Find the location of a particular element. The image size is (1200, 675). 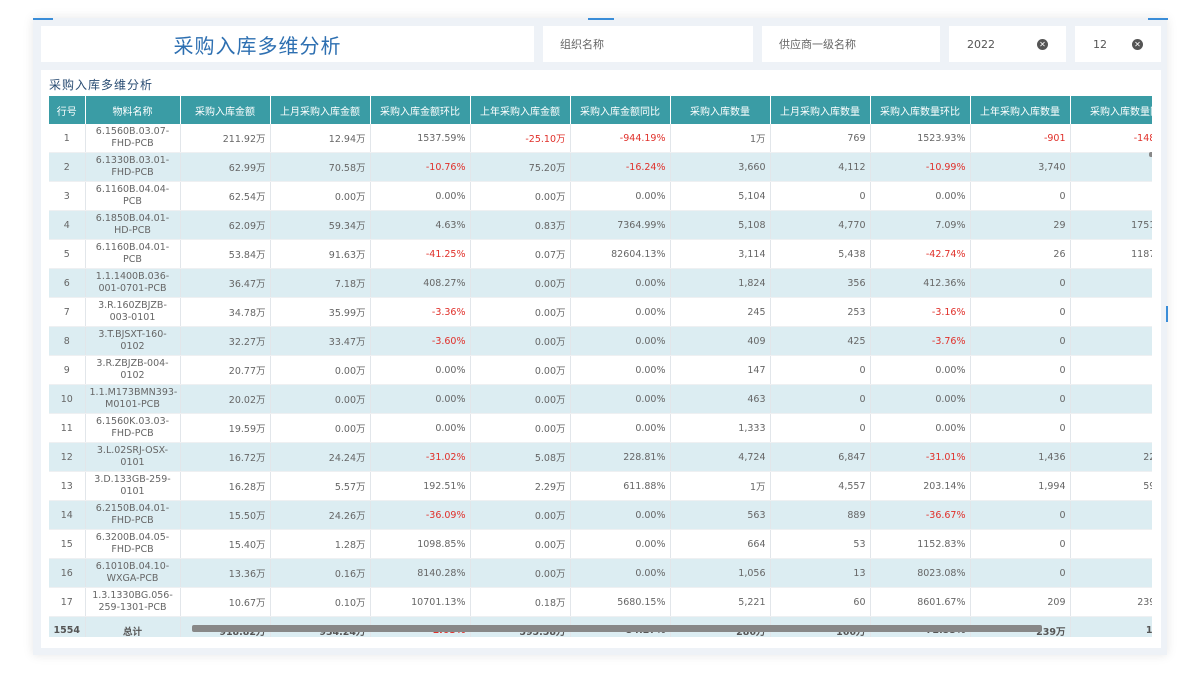

value-cell: 245 is located at coordinates (720, 312).